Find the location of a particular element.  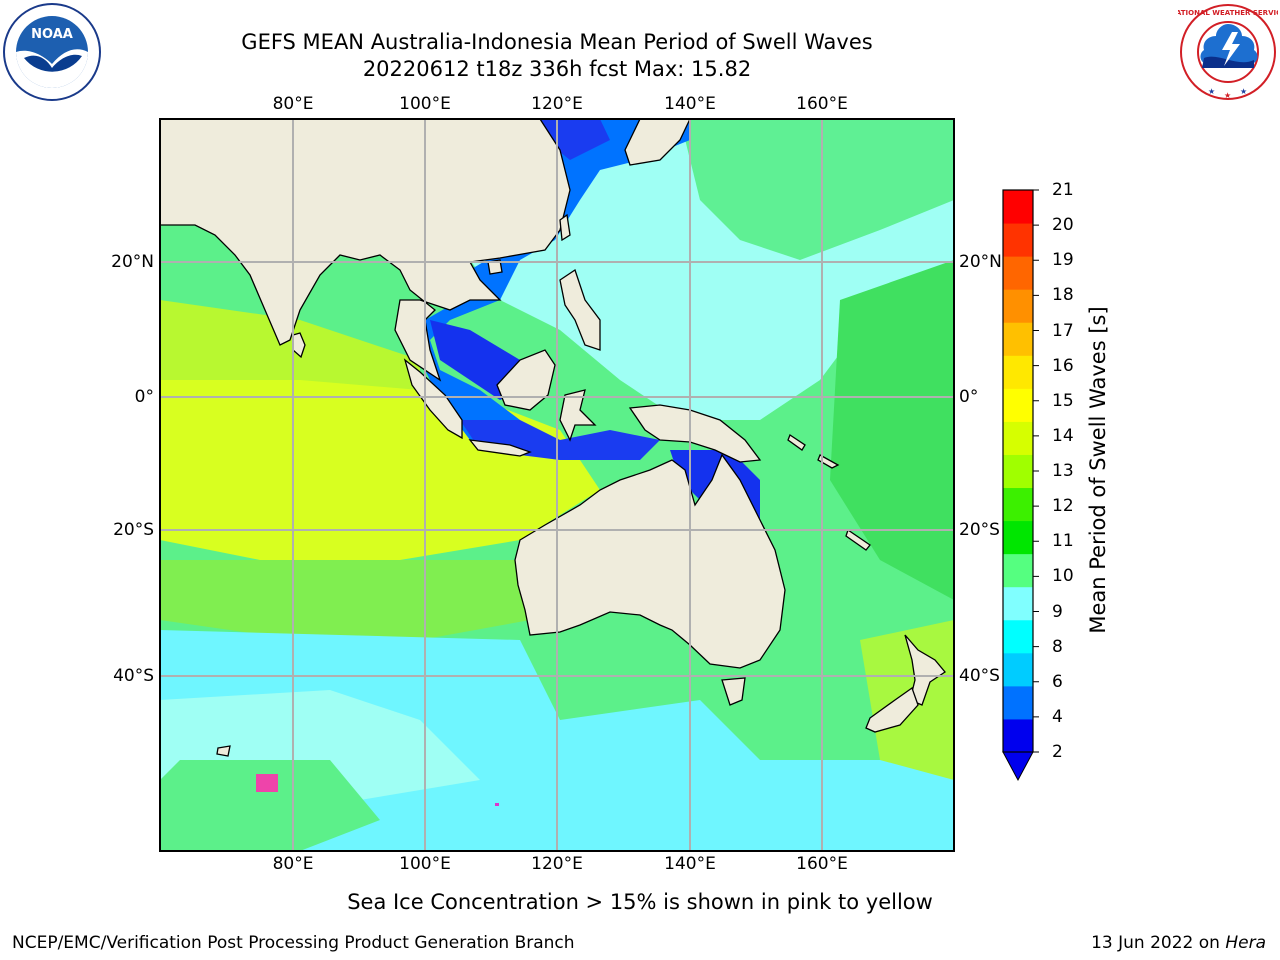

lon-label-top-80e: 80°E is located at coordinates (293, 104).